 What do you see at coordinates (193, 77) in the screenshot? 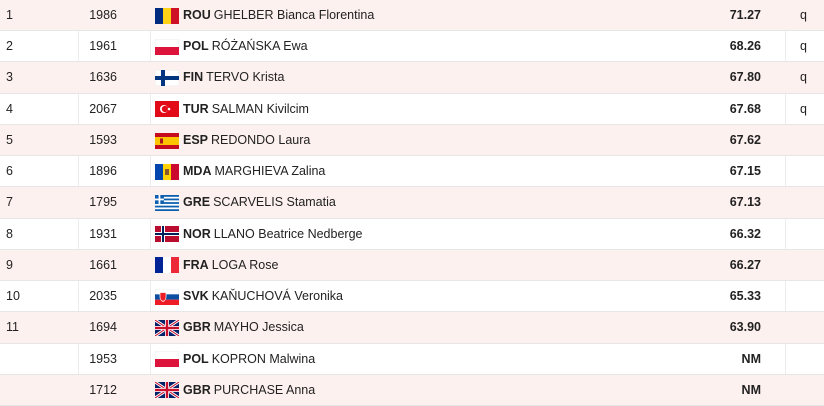
I see `country-code: FIN` at bounding box center [193, 77].